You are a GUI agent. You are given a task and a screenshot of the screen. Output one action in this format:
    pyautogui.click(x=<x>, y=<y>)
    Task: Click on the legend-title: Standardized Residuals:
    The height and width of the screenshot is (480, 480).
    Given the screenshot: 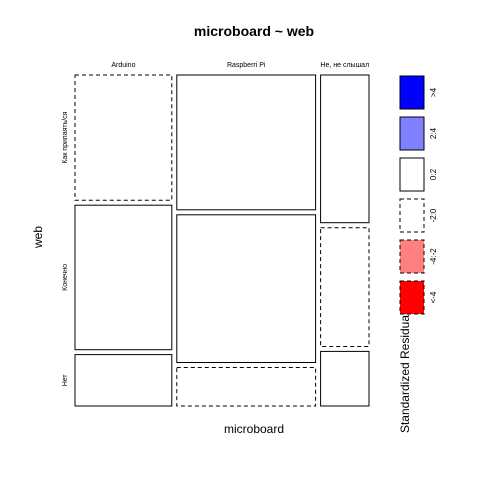 What is the action you would take?
    pyautogui.click(x=405, y=368)
    